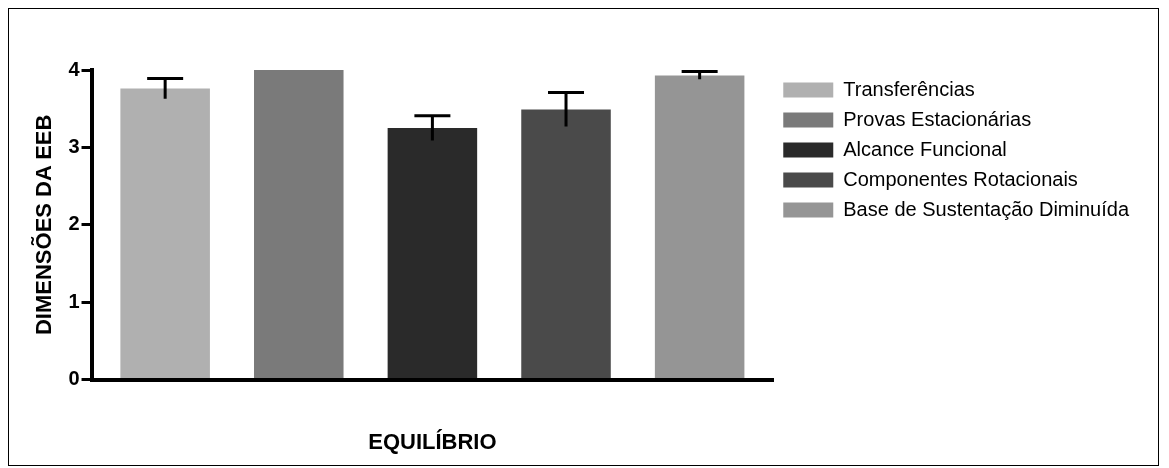 The height and width of the screenshot is (468, 1169). I want to click on y-tick-label: 1, so click(74, 300).